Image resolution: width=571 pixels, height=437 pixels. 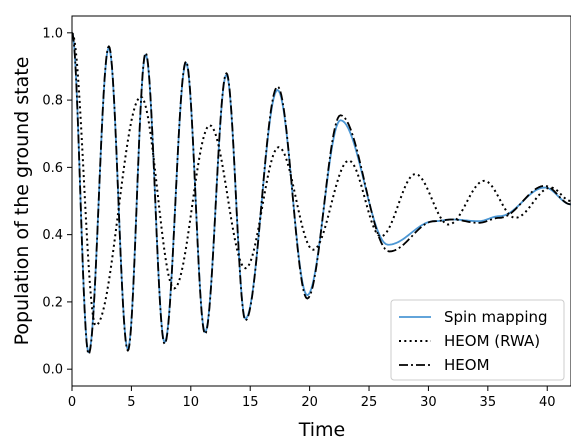 I want to click on x-tick-label: 5, so click(x=131, y=402).